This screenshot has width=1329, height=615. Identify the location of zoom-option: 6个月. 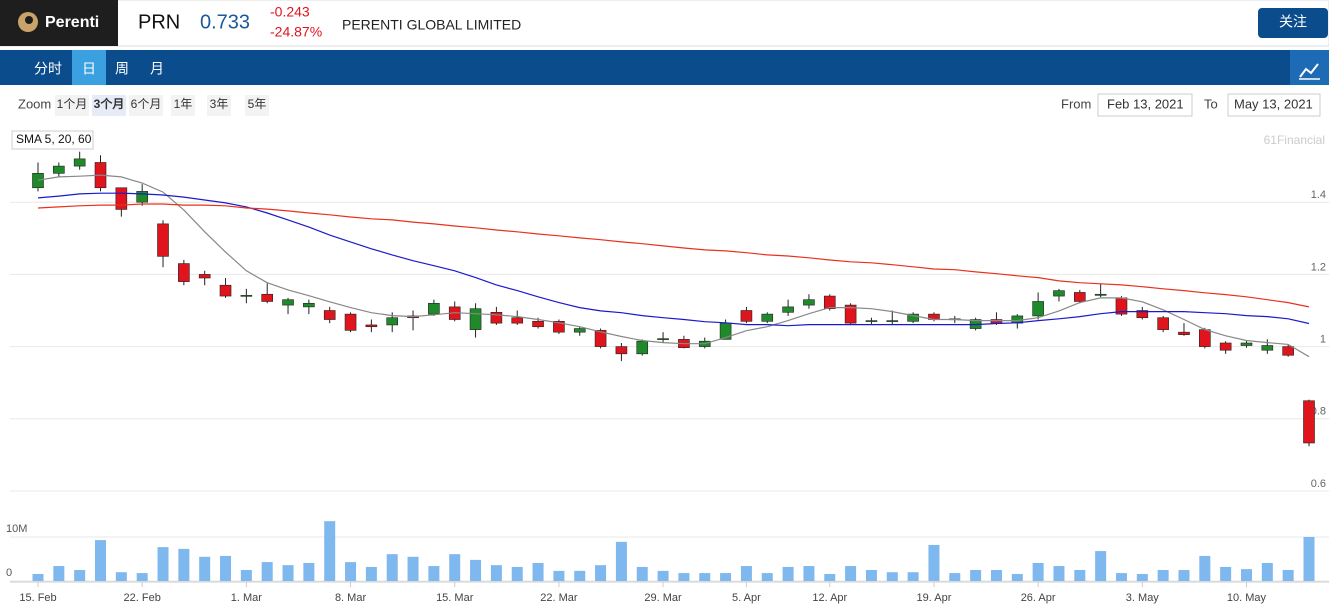
(146, 104).